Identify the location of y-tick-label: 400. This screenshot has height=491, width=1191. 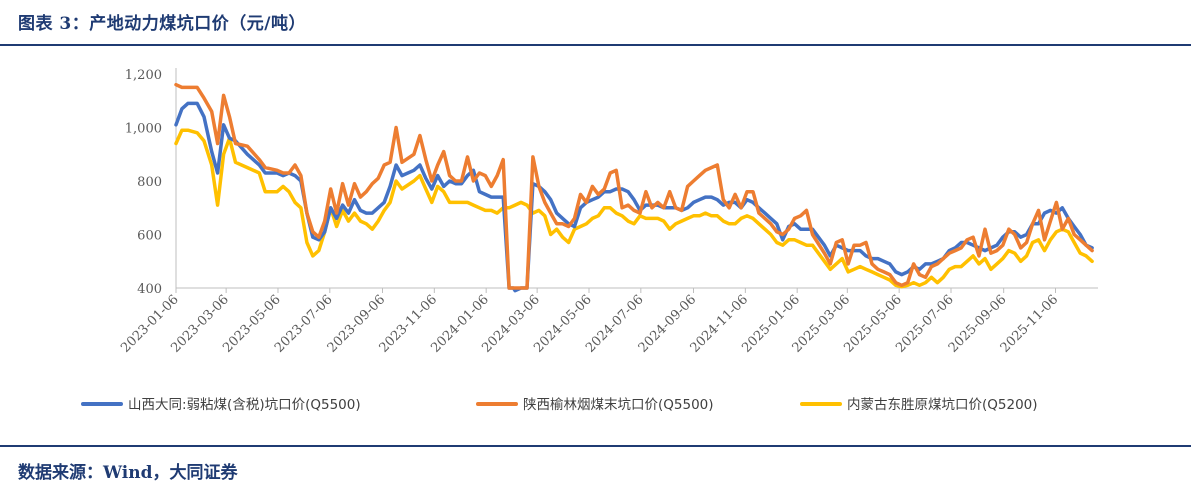
(149, 289).